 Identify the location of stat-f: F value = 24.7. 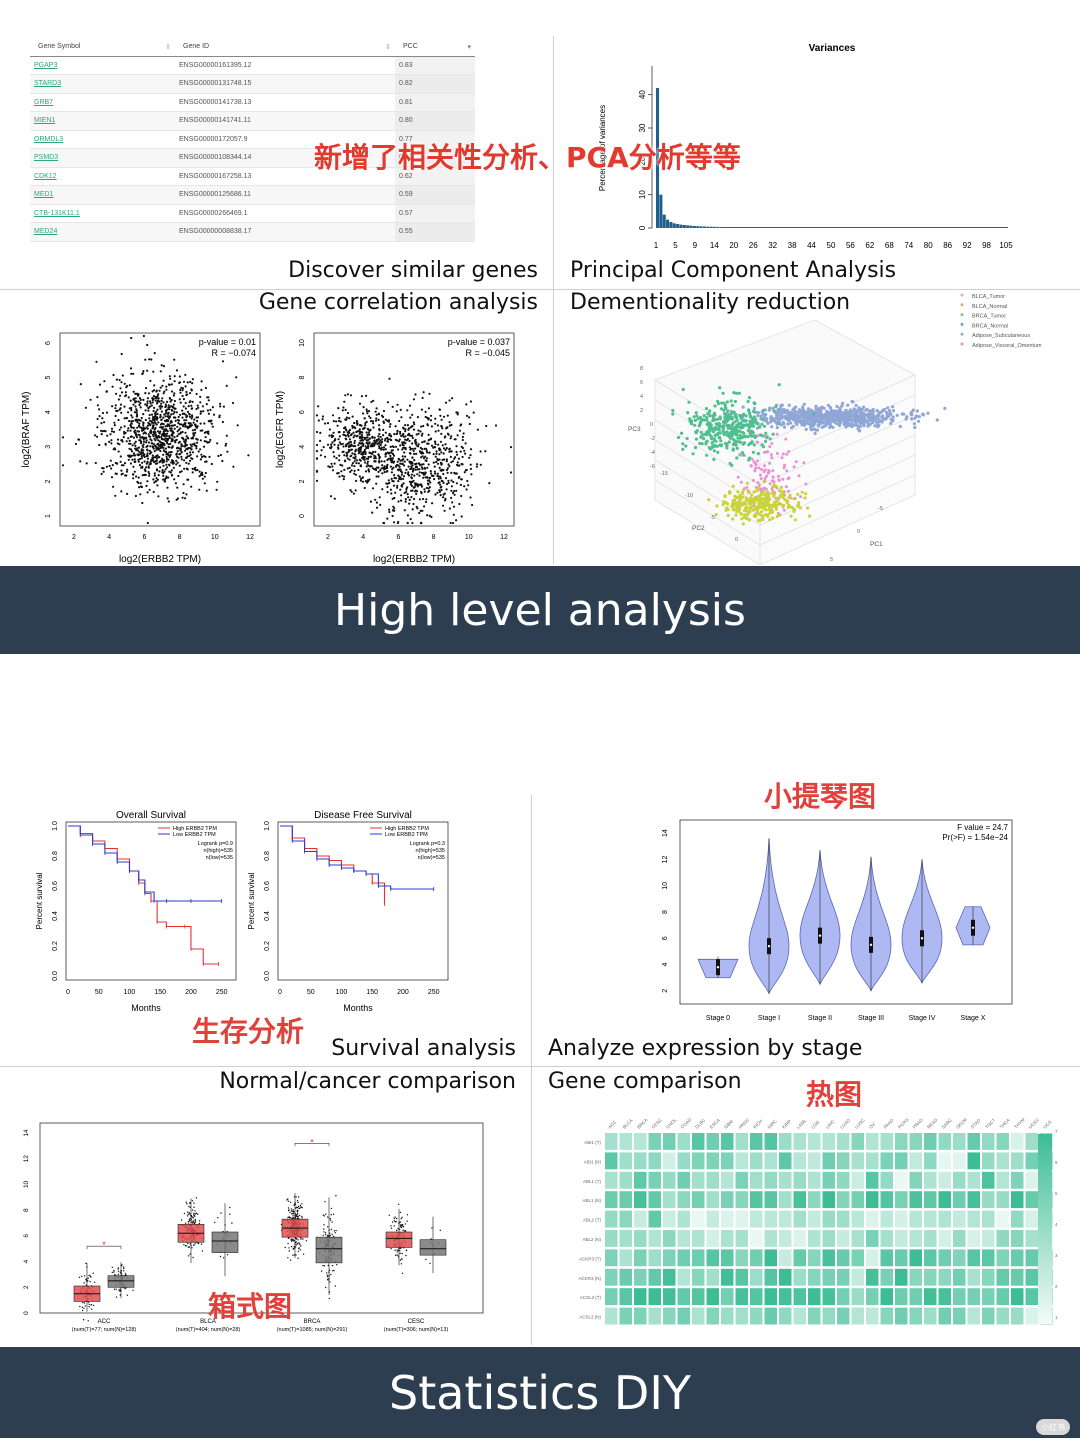
(982, 827).